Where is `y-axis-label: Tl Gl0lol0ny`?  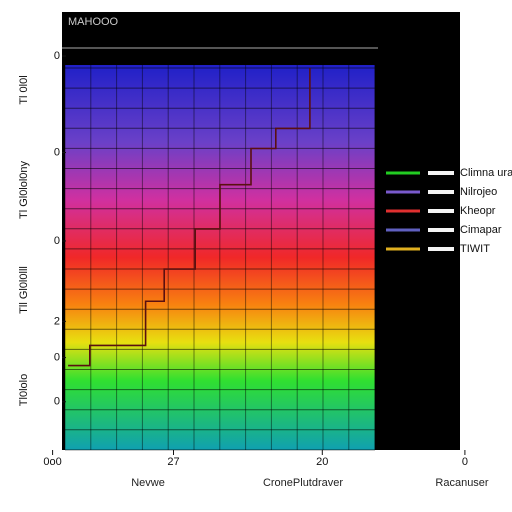 y-axis-label: Tl Gl0lol0ny is located at coordinates (24, 189).